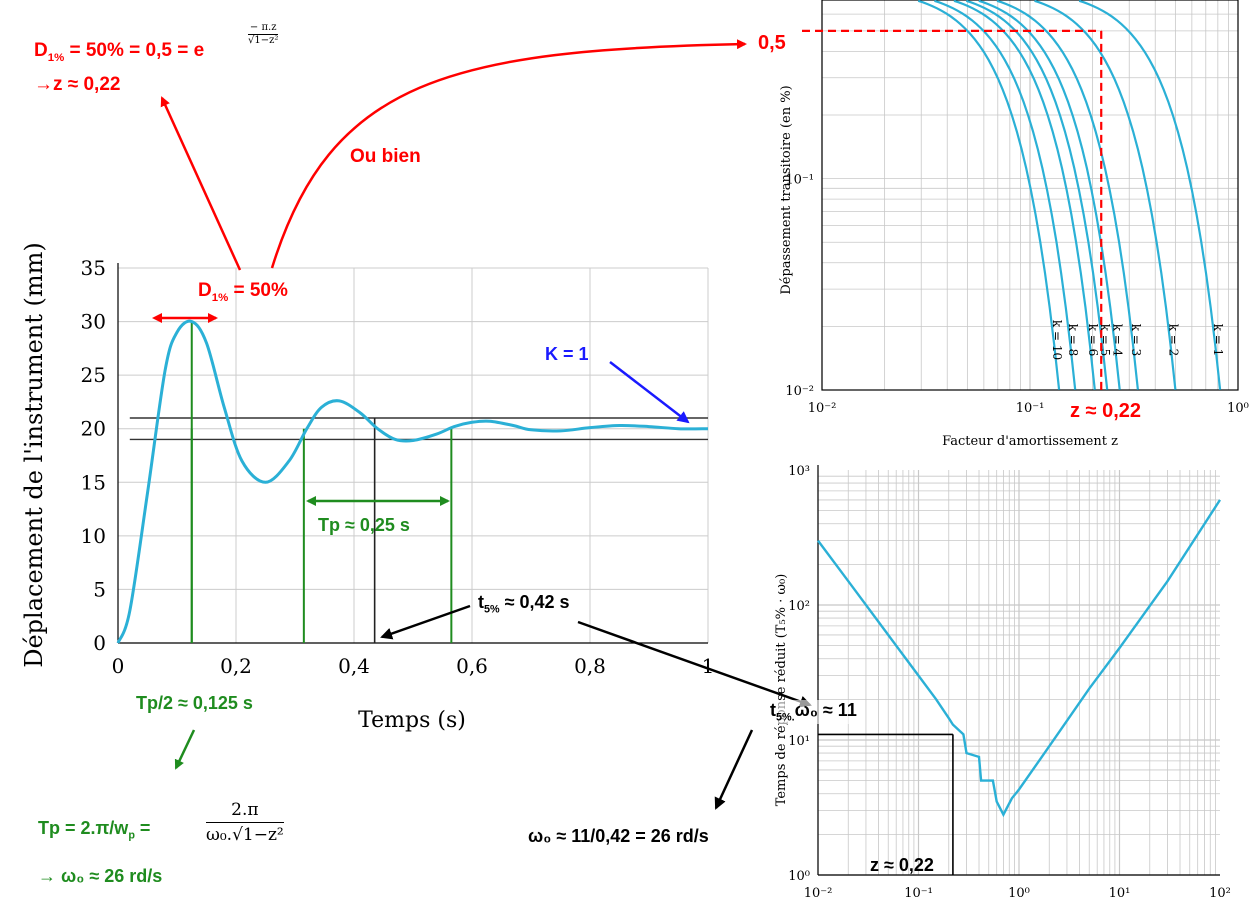 The height and width of the screenshot is (904, 1257). What do you see at coordinates (93, 375) in the screenshot?
I see `c1-ytick-label: 25` at bounding box center [93, 375].